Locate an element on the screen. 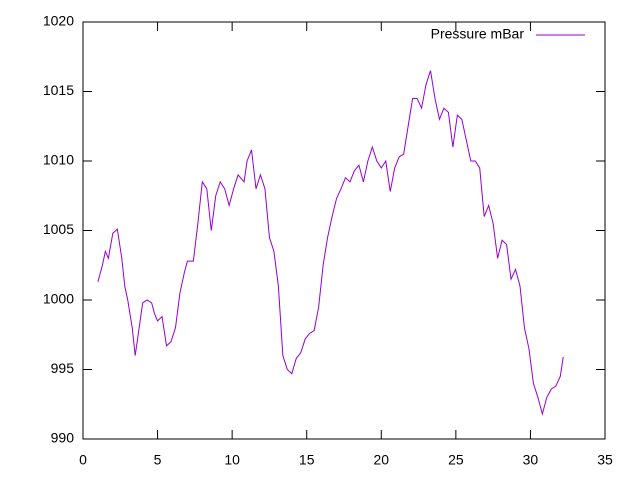  x-tick-label: 0 is located at coordinates (83, 460).